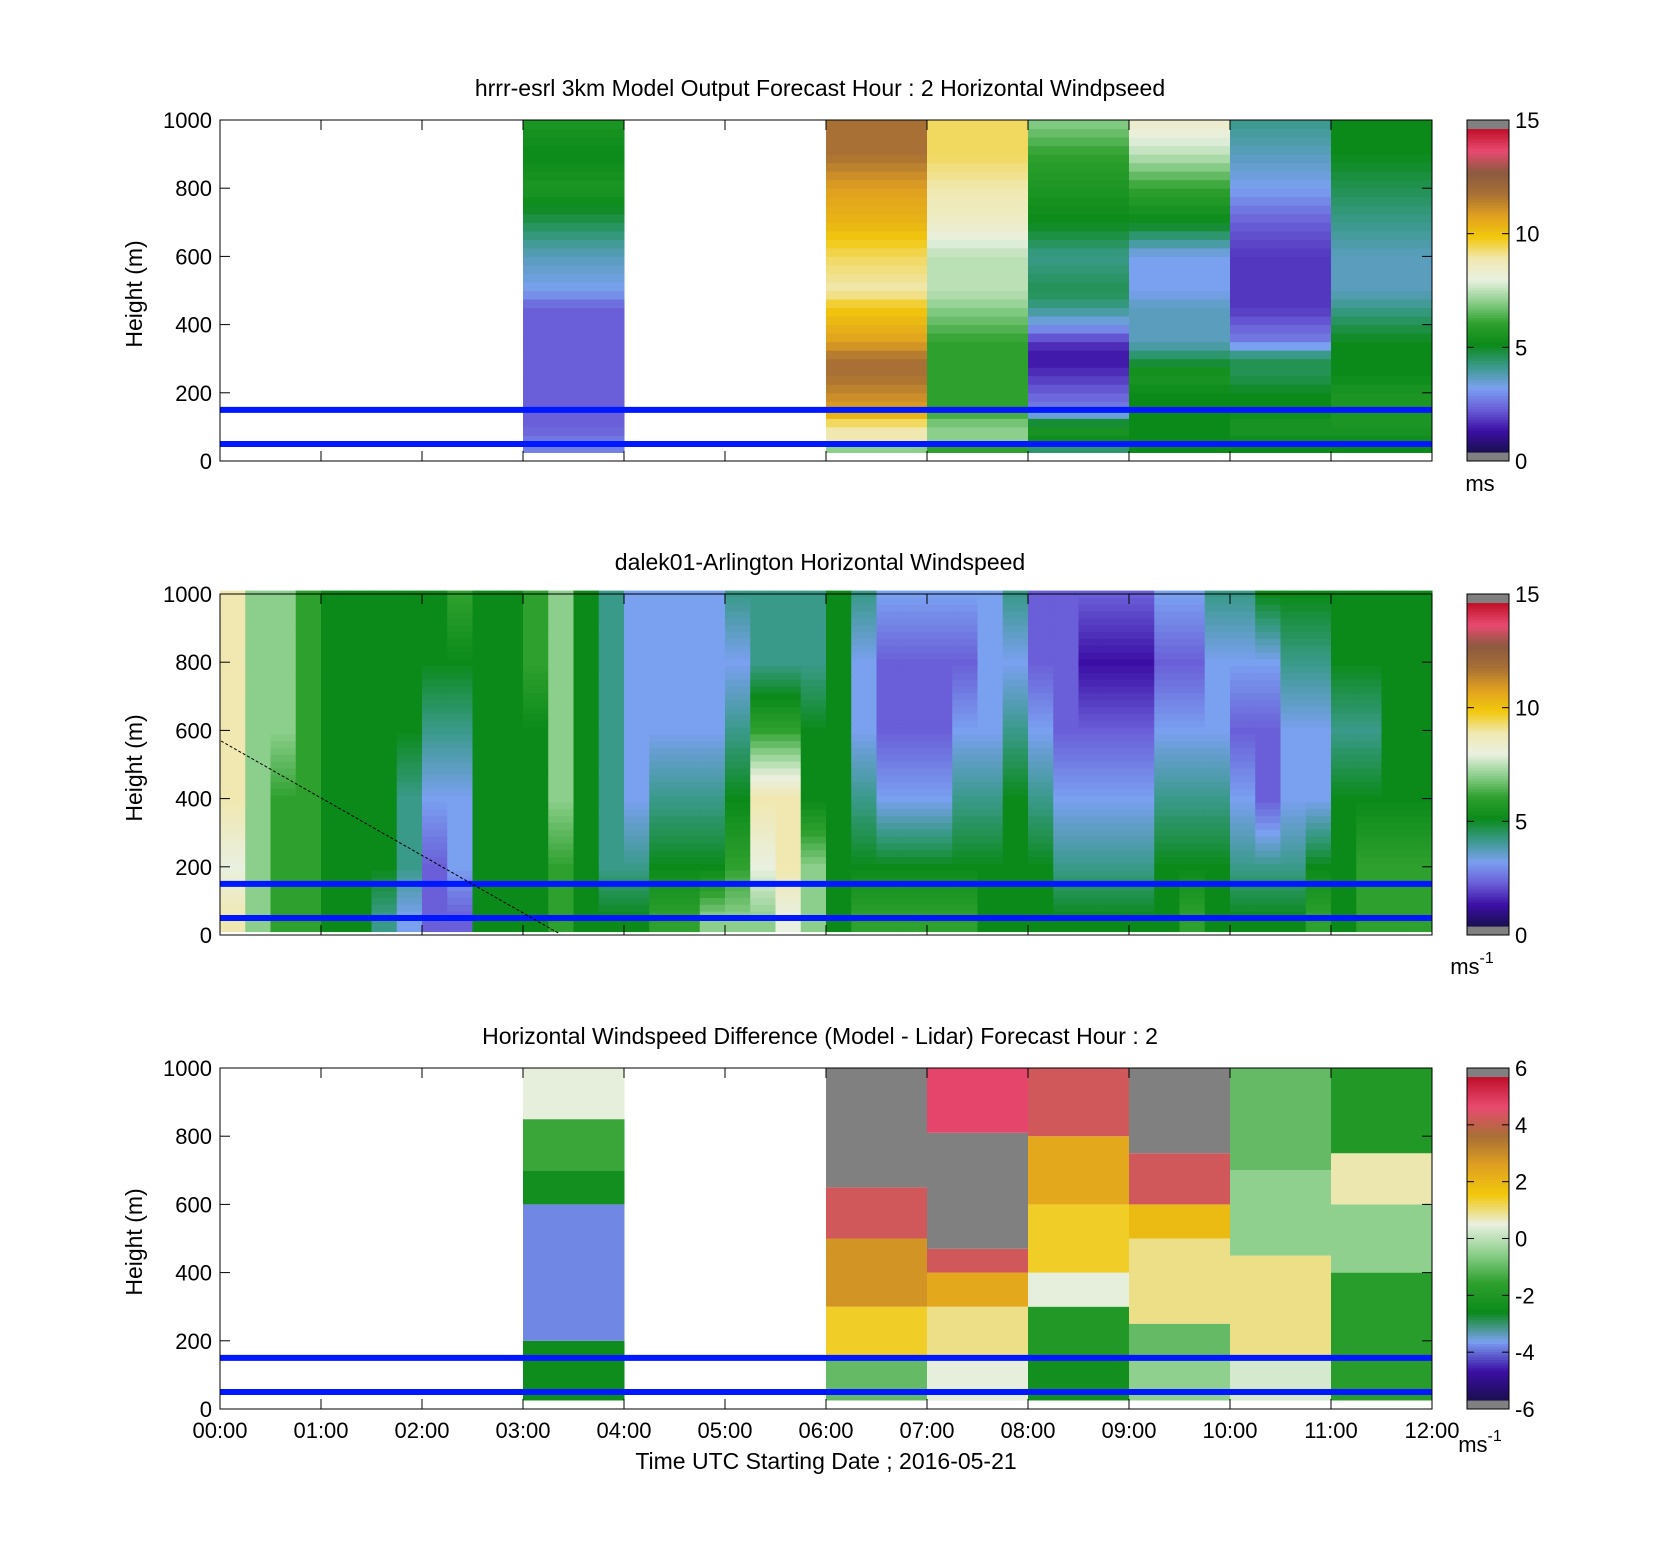 This screenshot has height=1561, width=1680. What do you see at coordinates (187, 120) in the screenshot?
I see `y-tick-label: 1000` at bounding box center [187, 120].